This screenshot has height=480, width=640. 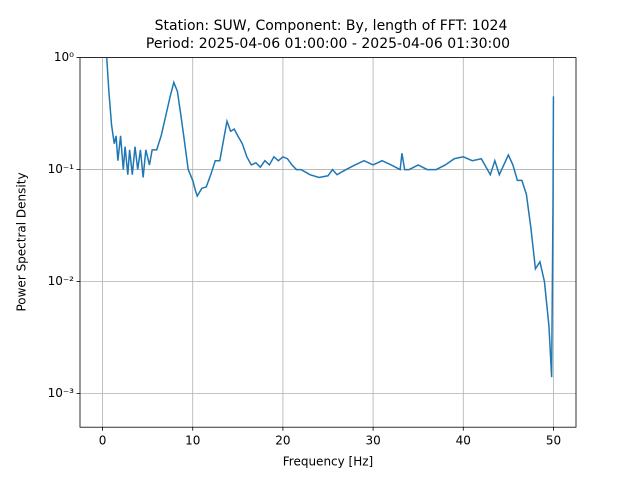 I want to click on y-axis-label: Power Spectral Density, so click(x=22, y=241).